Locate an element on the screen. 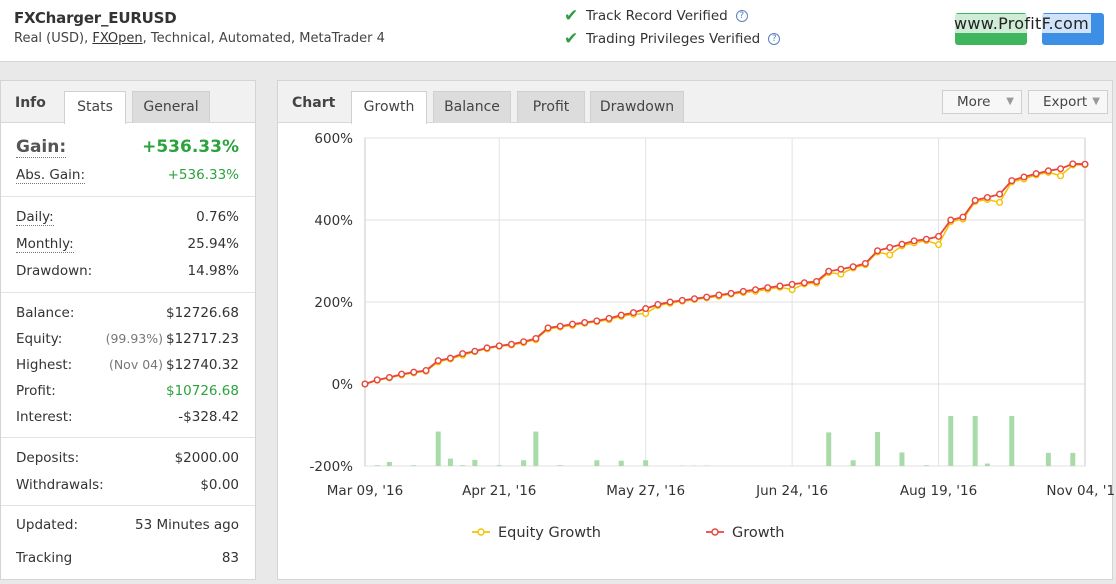 The image size is (1116, 584). updated-value: 53 Minutes ago is located at coordinates (186, 525).